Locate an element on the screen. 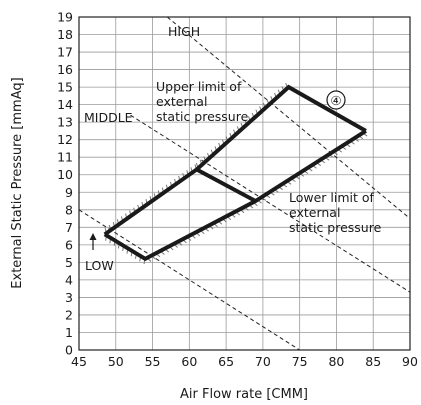 Image resolution: width=421 pixels, height=405 pixels. y-tick-label: 11 is located at coordinates (65, 157).